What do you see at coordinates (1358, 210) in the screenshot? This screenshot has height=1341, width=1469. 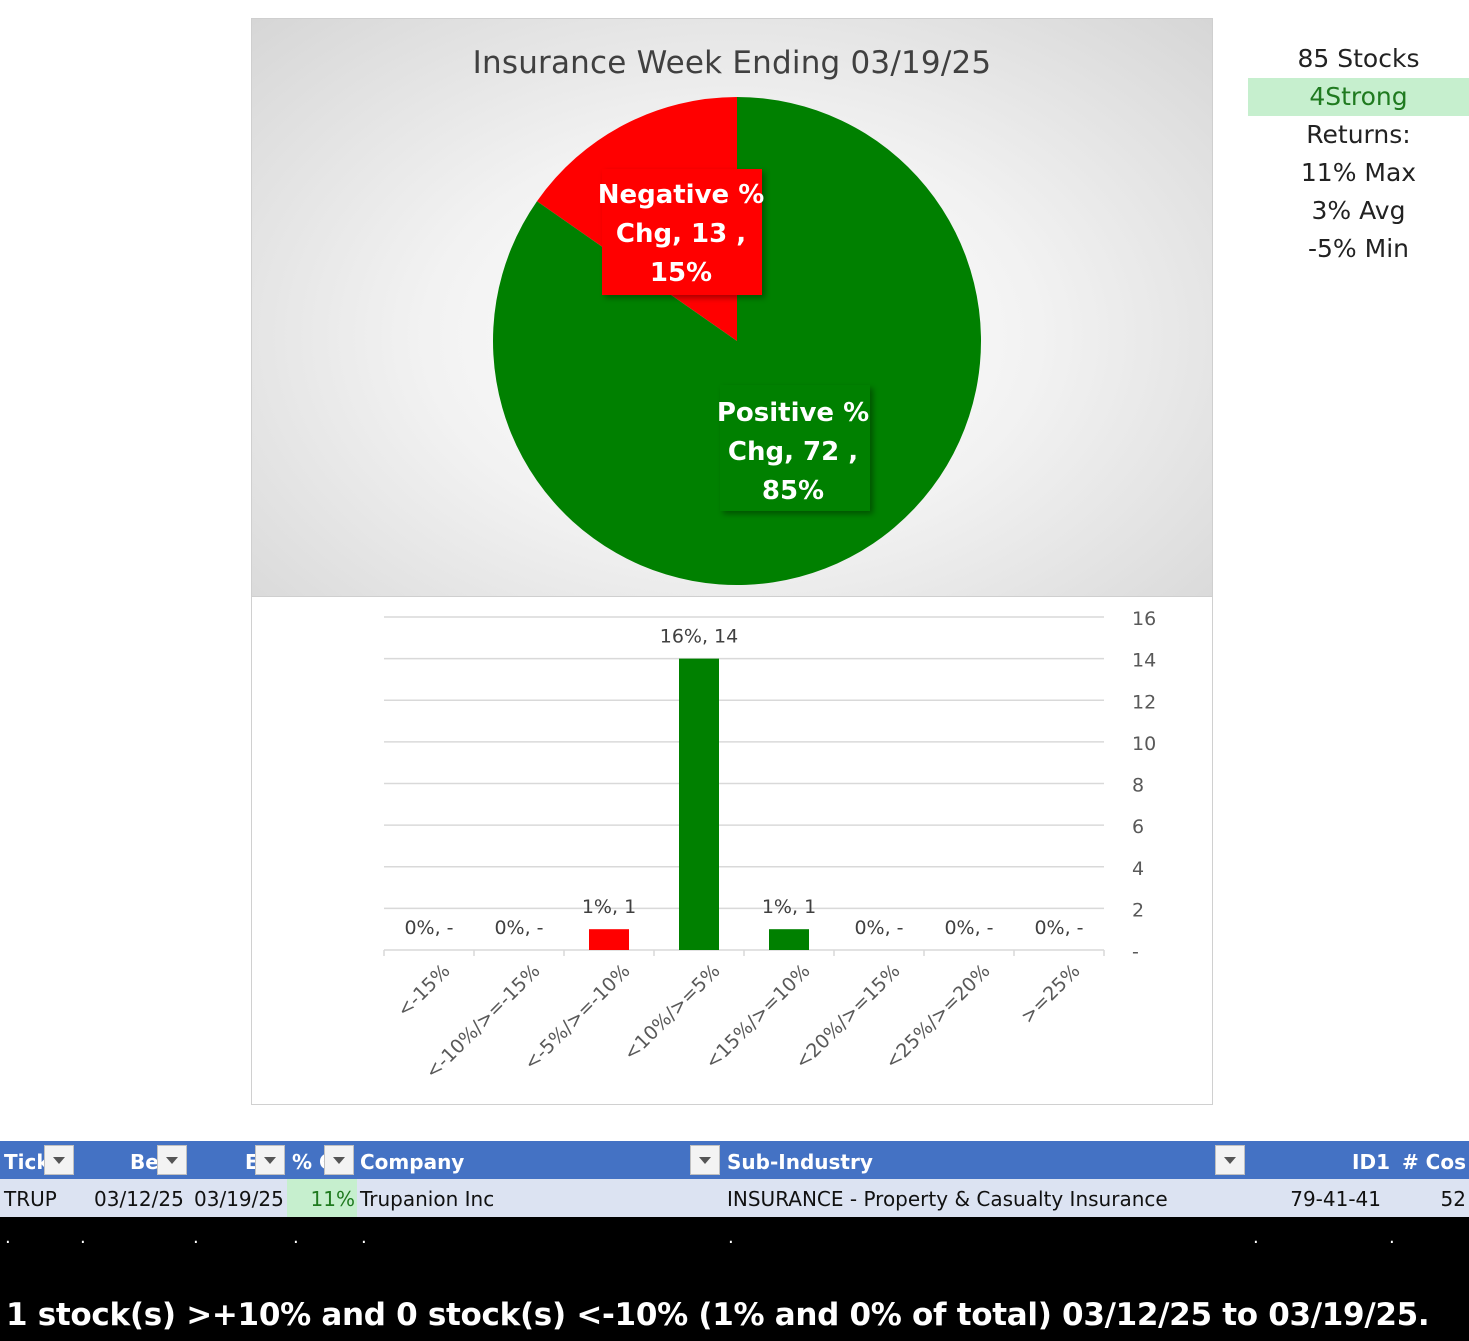 I see `avg-return: 3% Avg` at bounding box center [1358, 210].